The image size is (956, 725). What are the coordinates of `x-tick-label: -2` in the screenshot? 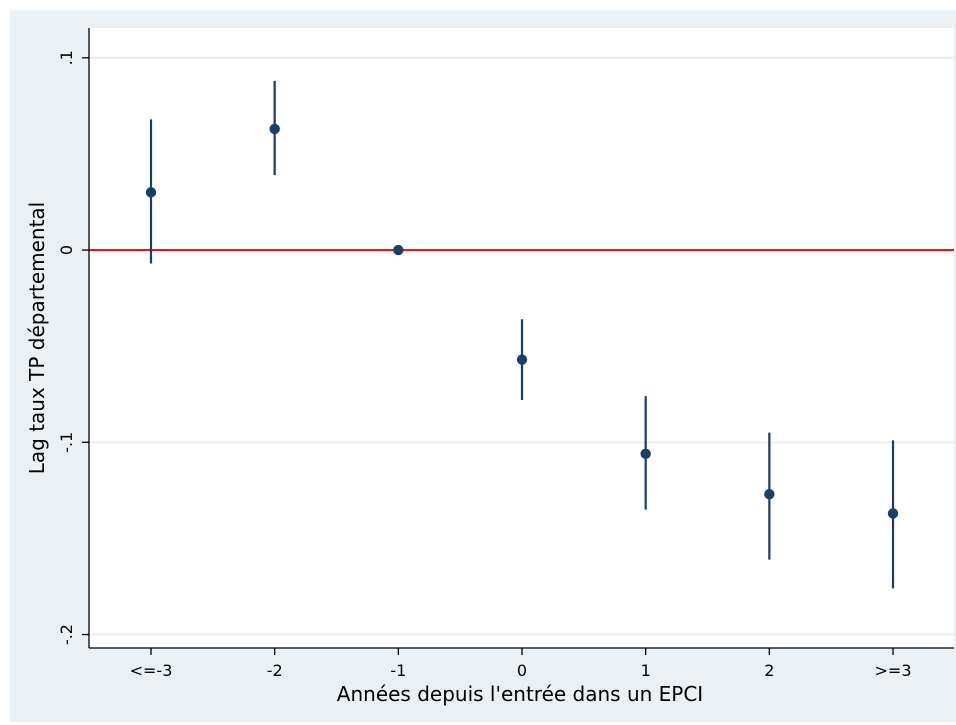 It's located at (275, 670).